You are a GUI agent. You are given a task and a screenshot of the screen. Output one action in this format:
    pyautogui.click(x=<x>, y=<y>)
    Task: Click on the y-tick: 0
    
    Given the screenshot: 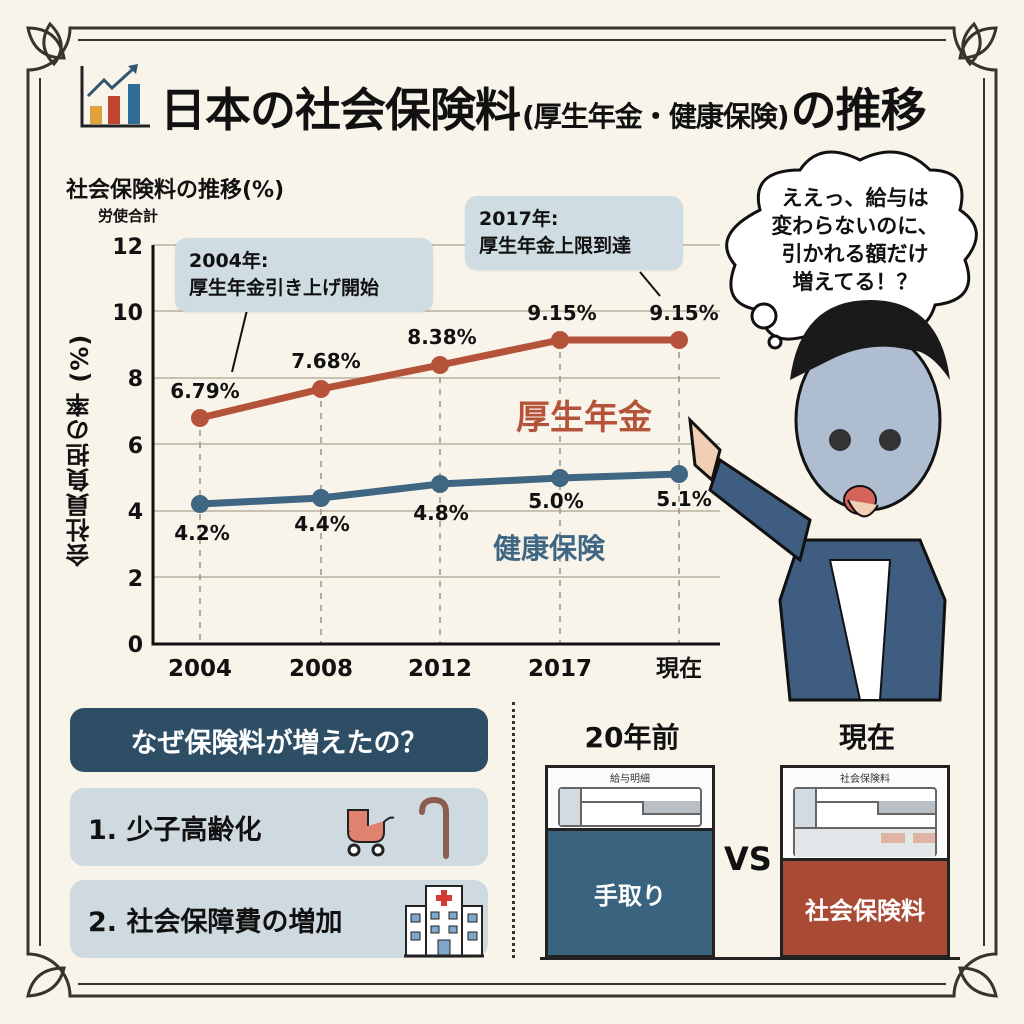 What is the action you would take?
    pyautogui.click(x=135, y=645)
    